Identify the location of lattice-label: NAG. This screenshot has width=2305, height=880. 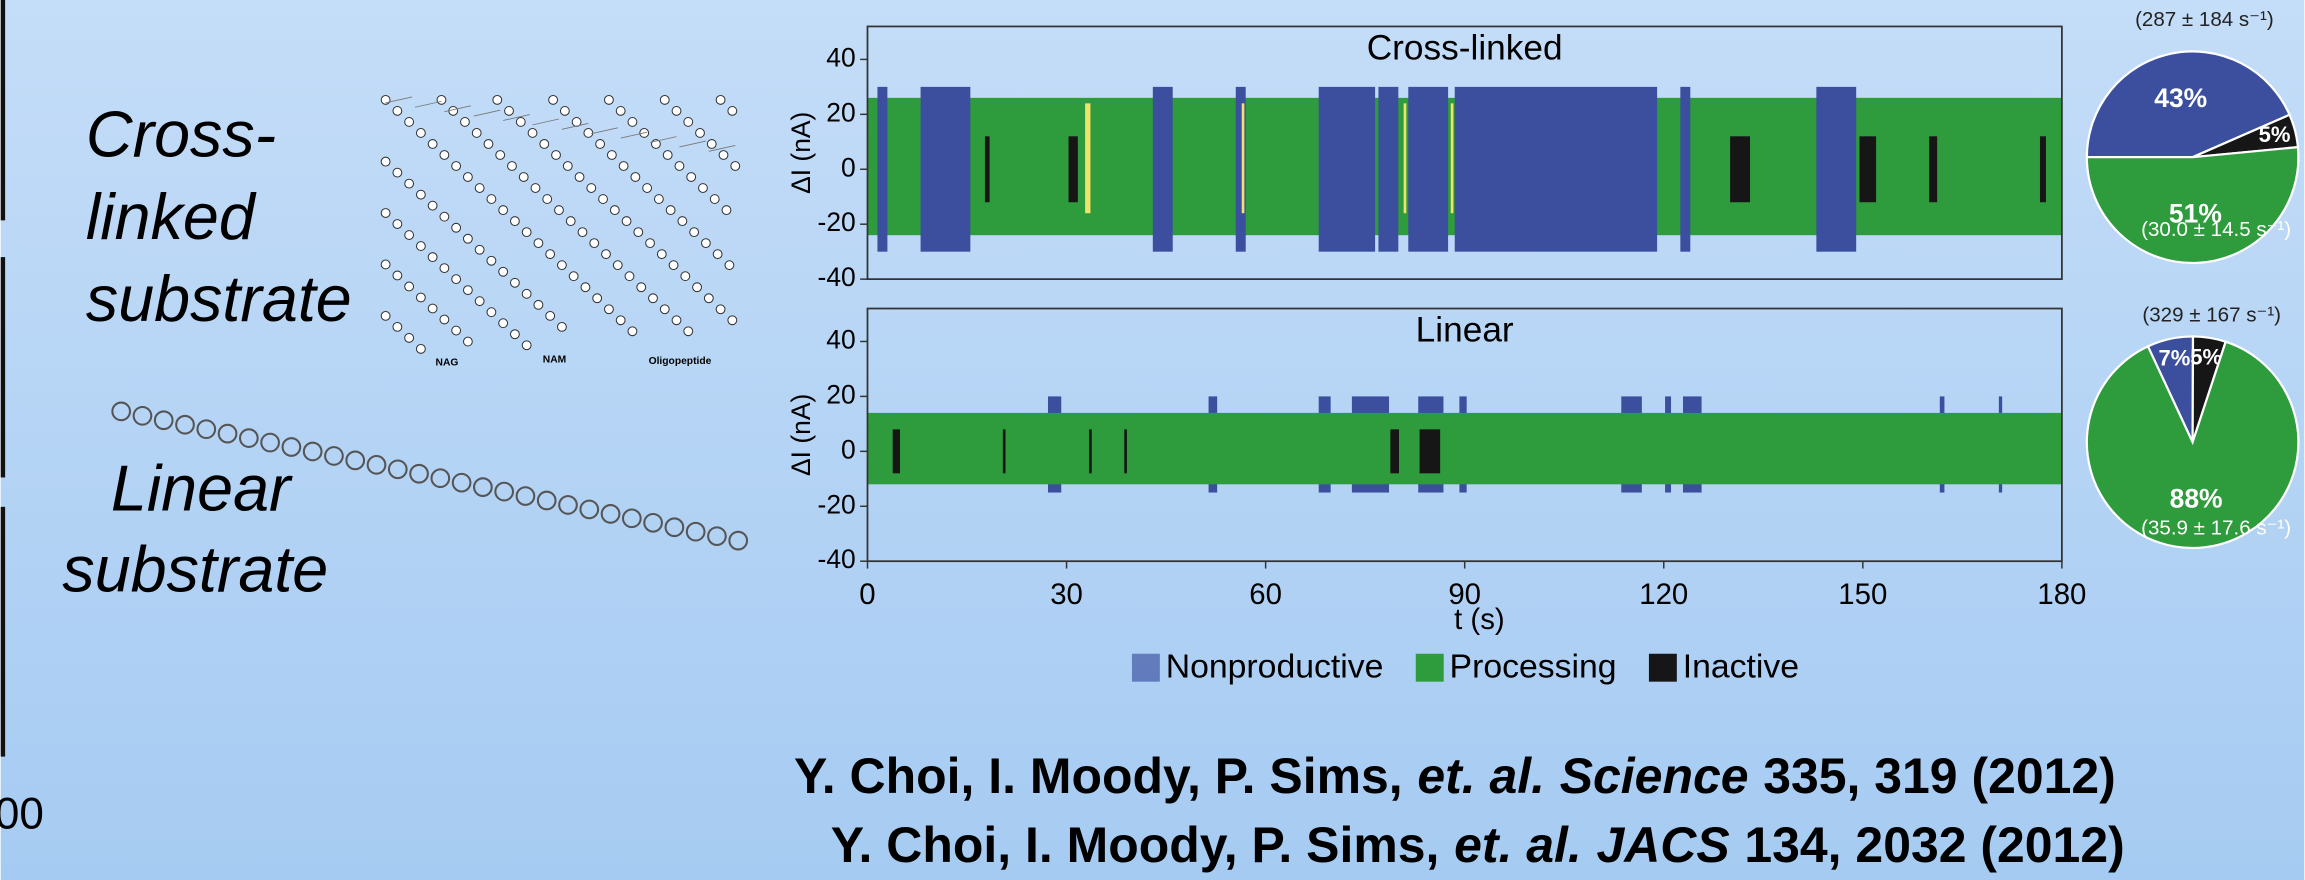
(447, 363).